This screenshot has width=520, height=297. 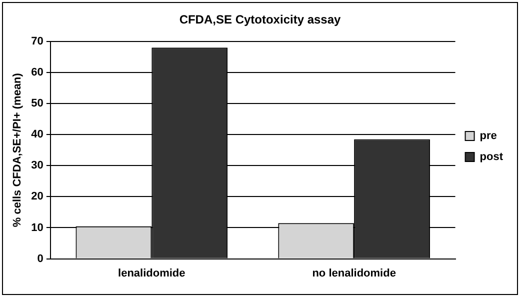 I want to click on y-tick-label: 70, so click(x=37, y=41).